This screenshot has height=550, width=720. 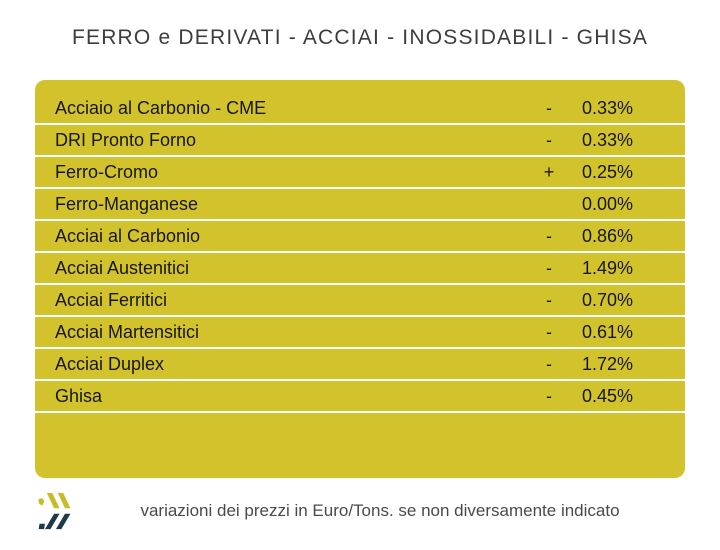 I want to click on table-row: Acciai Austenitici - 1.49%, so click(x=360, y=269).